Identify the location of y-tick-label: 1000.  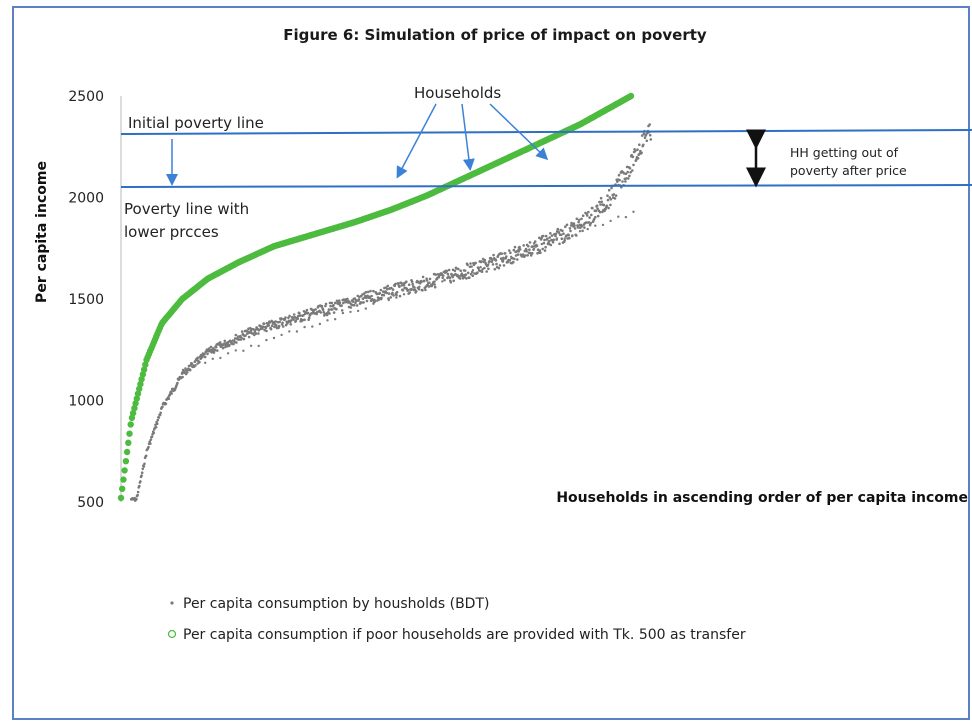
(86, 402).